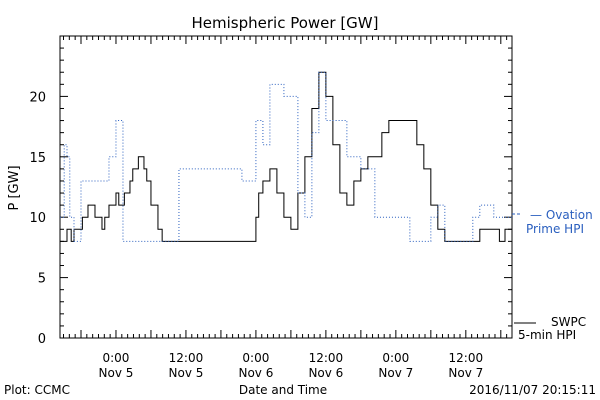  What do you see at coordinates (42, 339) in the screenshot?
I see `y-tick-label: 0` at bounding box center [42, 339].